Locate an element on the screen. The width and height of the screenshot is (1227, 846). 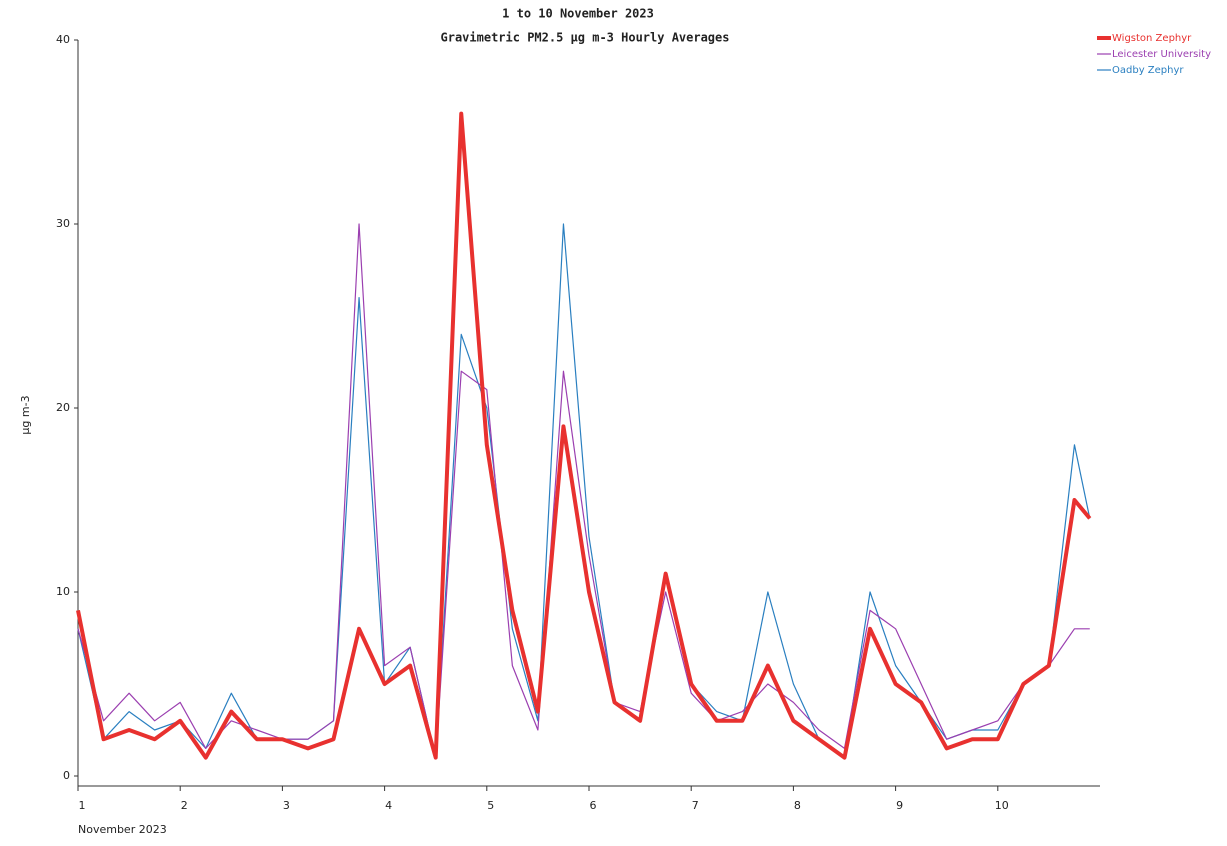
y-tick-label: 10 is located at coordinates (63, 591).